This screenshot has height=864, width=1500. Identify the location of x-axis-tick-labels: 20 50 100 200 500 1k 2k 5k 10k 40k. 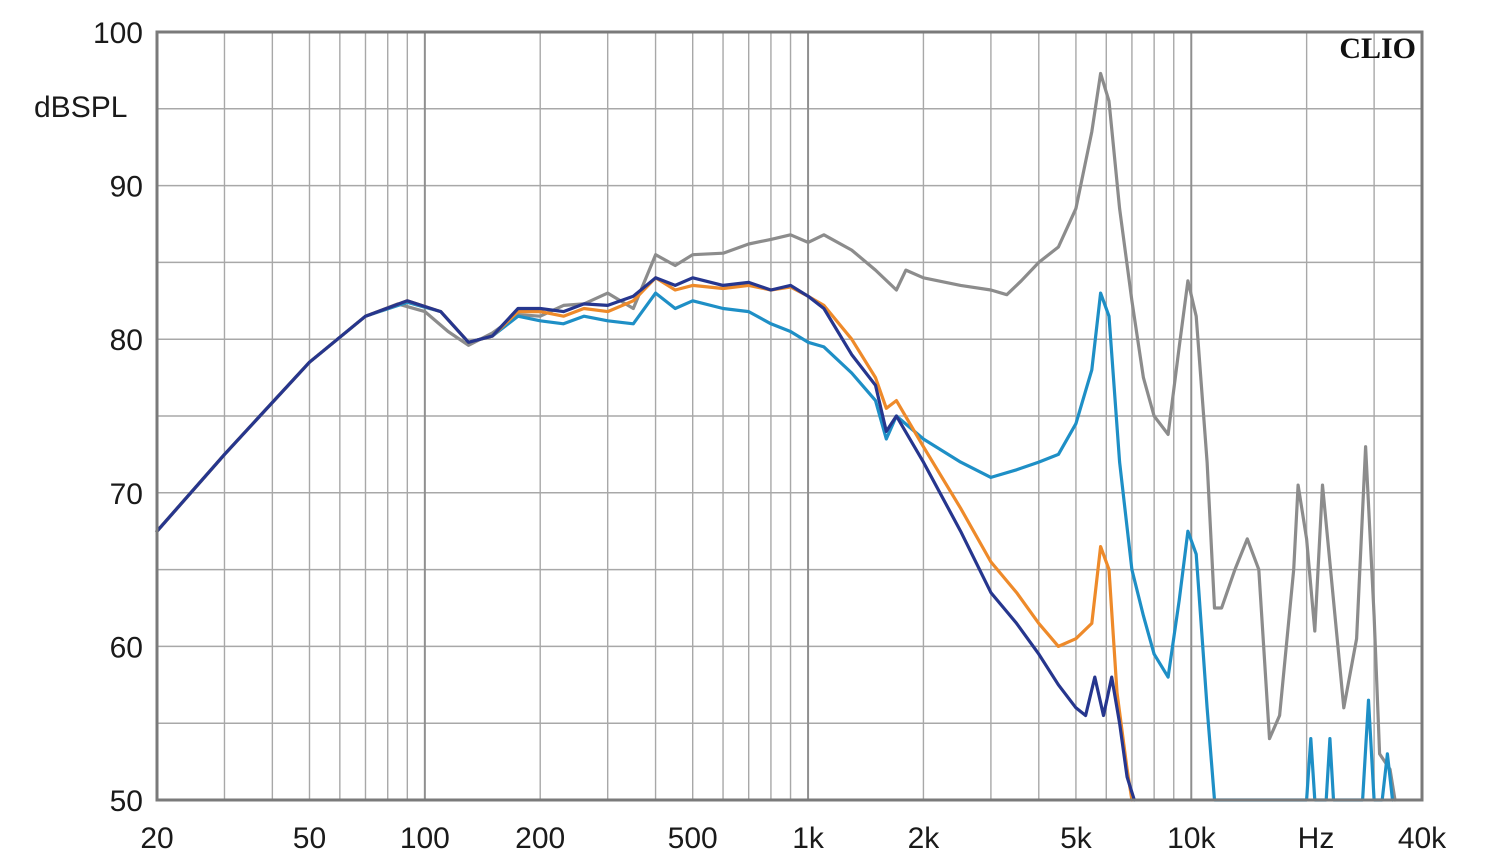
(793, 838).